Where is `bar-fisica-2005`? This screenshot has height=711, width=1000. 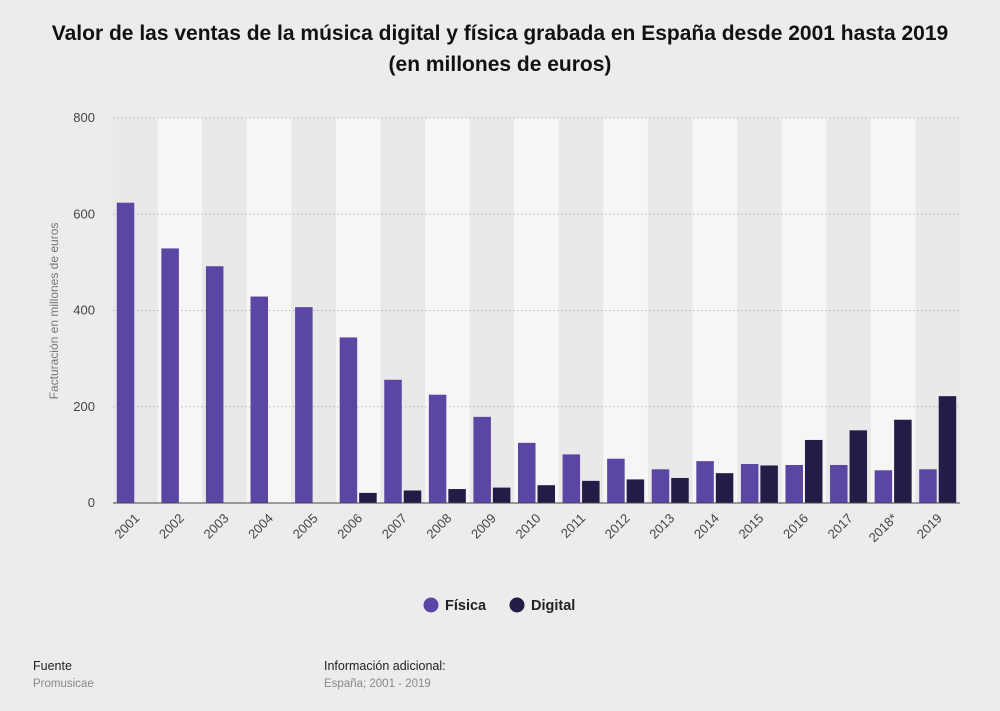
bar-fisica-2005 is located at coordinates (304, 405).